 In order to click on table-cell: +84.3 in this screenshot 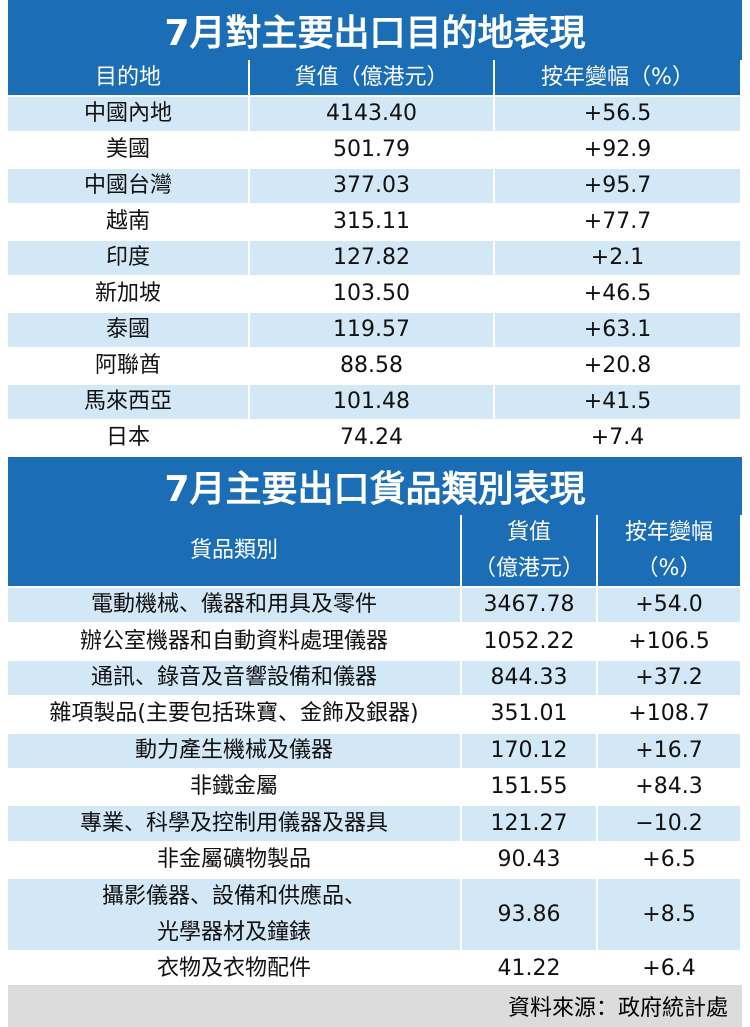, I will do `click(669, 787)`.